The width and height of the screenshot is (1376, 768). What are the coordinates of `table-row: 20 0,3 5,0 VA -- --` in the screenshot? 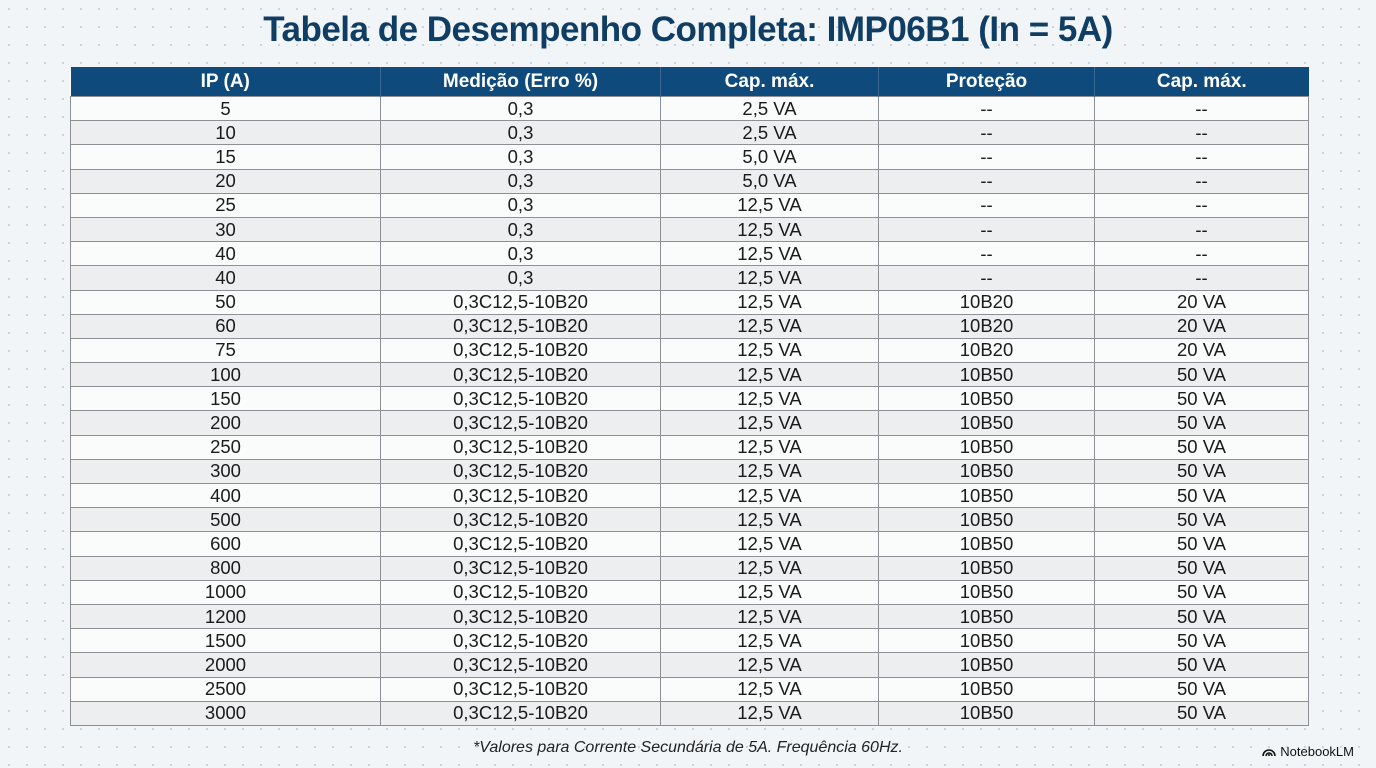 It's located at (689, 181).